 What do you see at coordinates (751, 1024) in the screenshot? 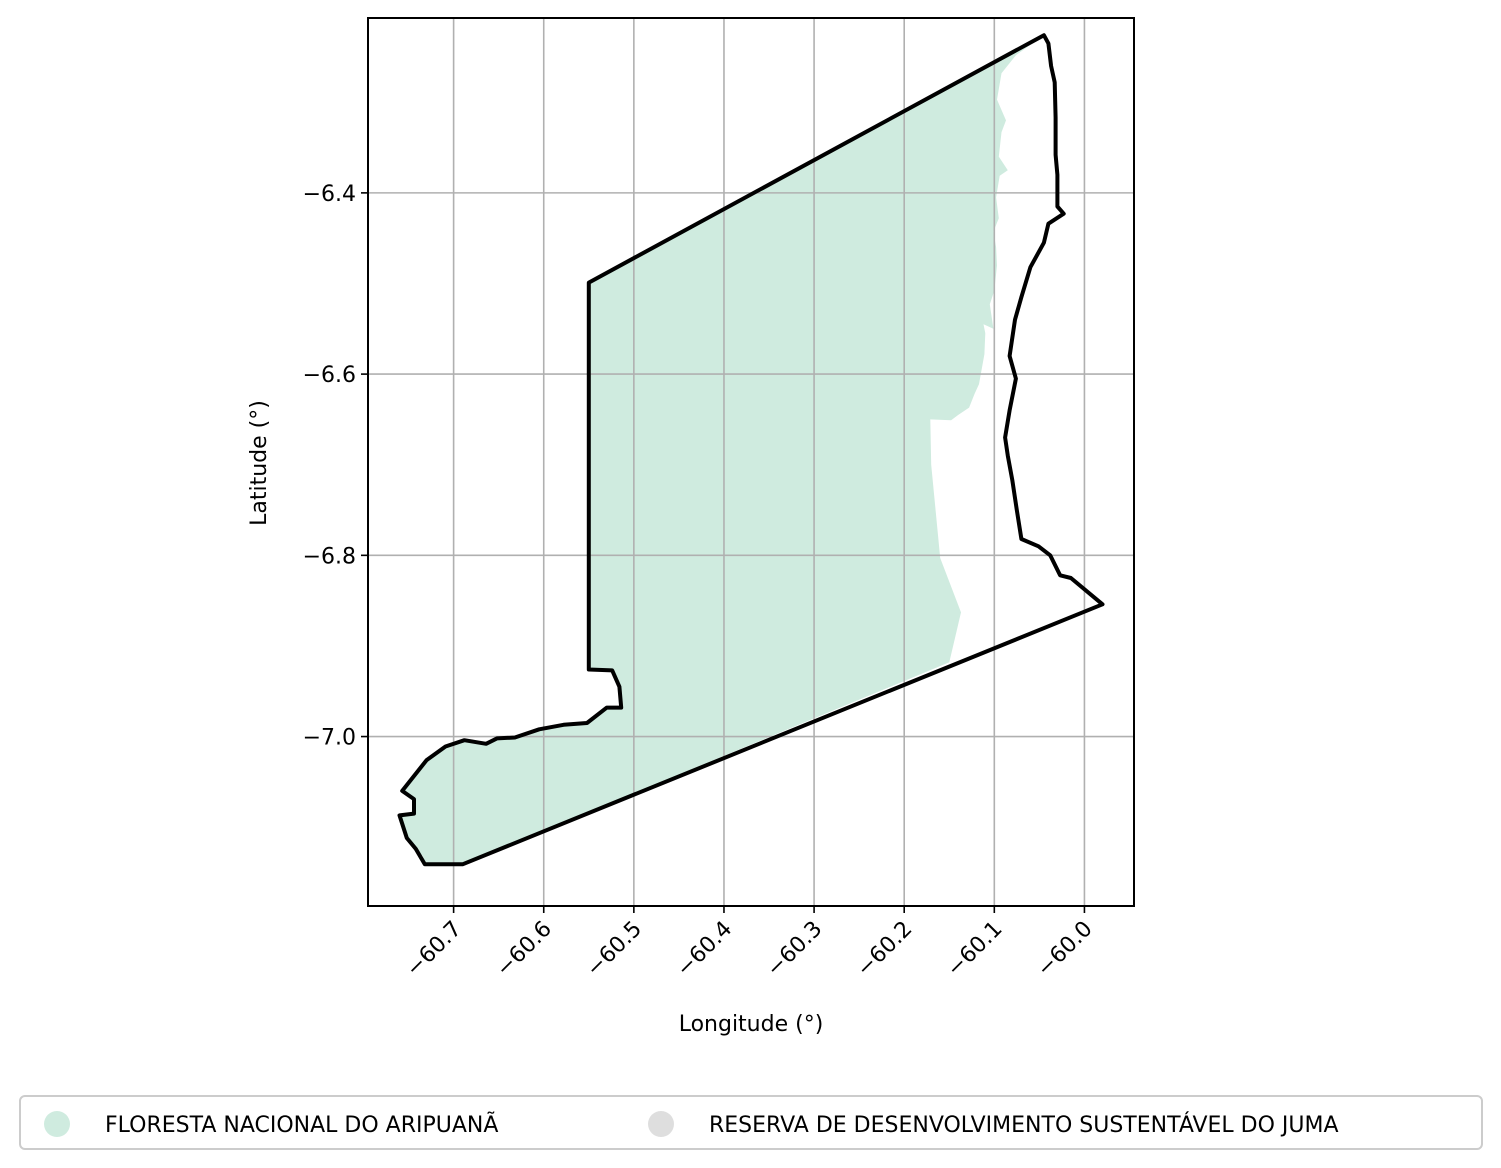
I see `x-axis-label: Longitude (°)` at bounding box center [751, 1024].